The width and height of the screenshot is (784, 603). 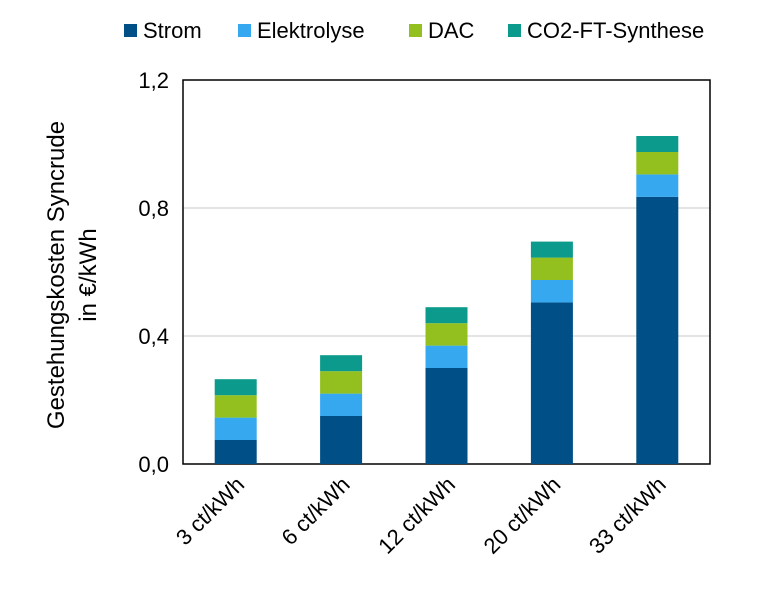 What do you see at coordinates (416, 515) in the screenshot?
I see `x-tick-label: 12 ct/kWh` at bounding box center [416, 515].